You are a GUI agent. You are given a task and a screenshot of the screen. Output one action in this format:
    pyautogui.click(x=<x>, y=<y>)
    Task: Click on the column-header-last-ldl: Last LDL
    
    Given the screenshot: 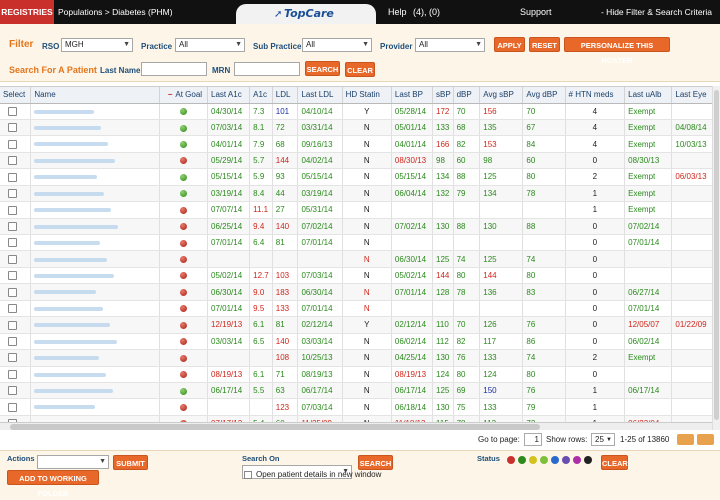 What is the action you would take?
    pyautogui.click(x=320, y=95)
    